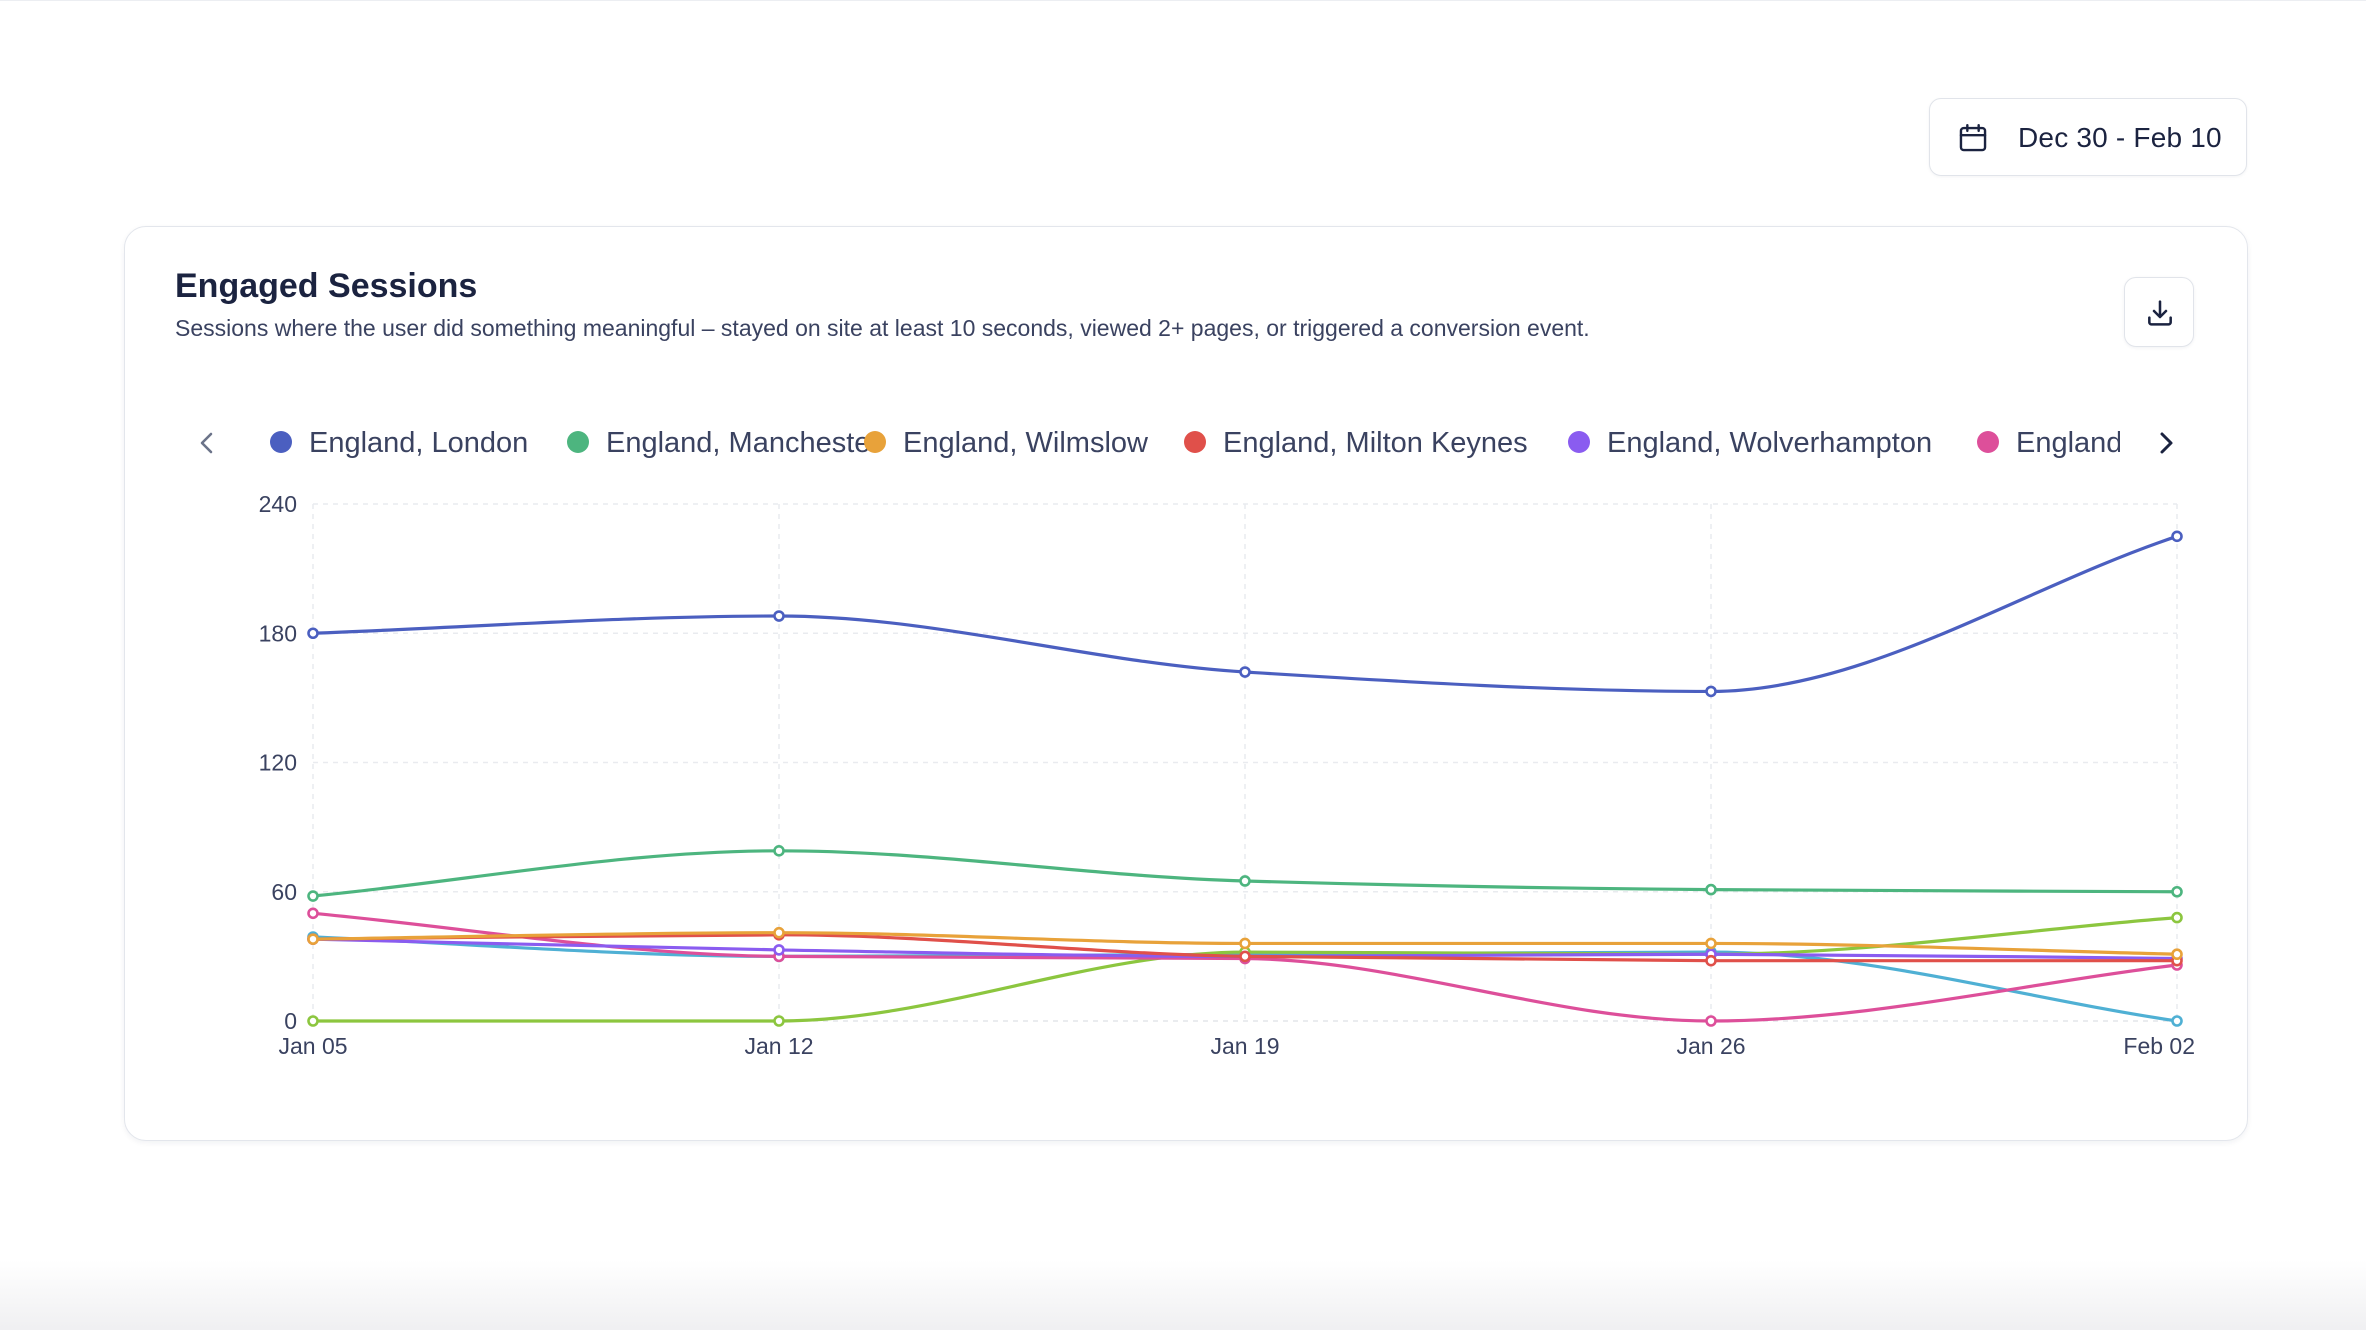 The height and width of the screenshot is (1330, 2366). I want to click on legend-label: England, so click(2069, 443).